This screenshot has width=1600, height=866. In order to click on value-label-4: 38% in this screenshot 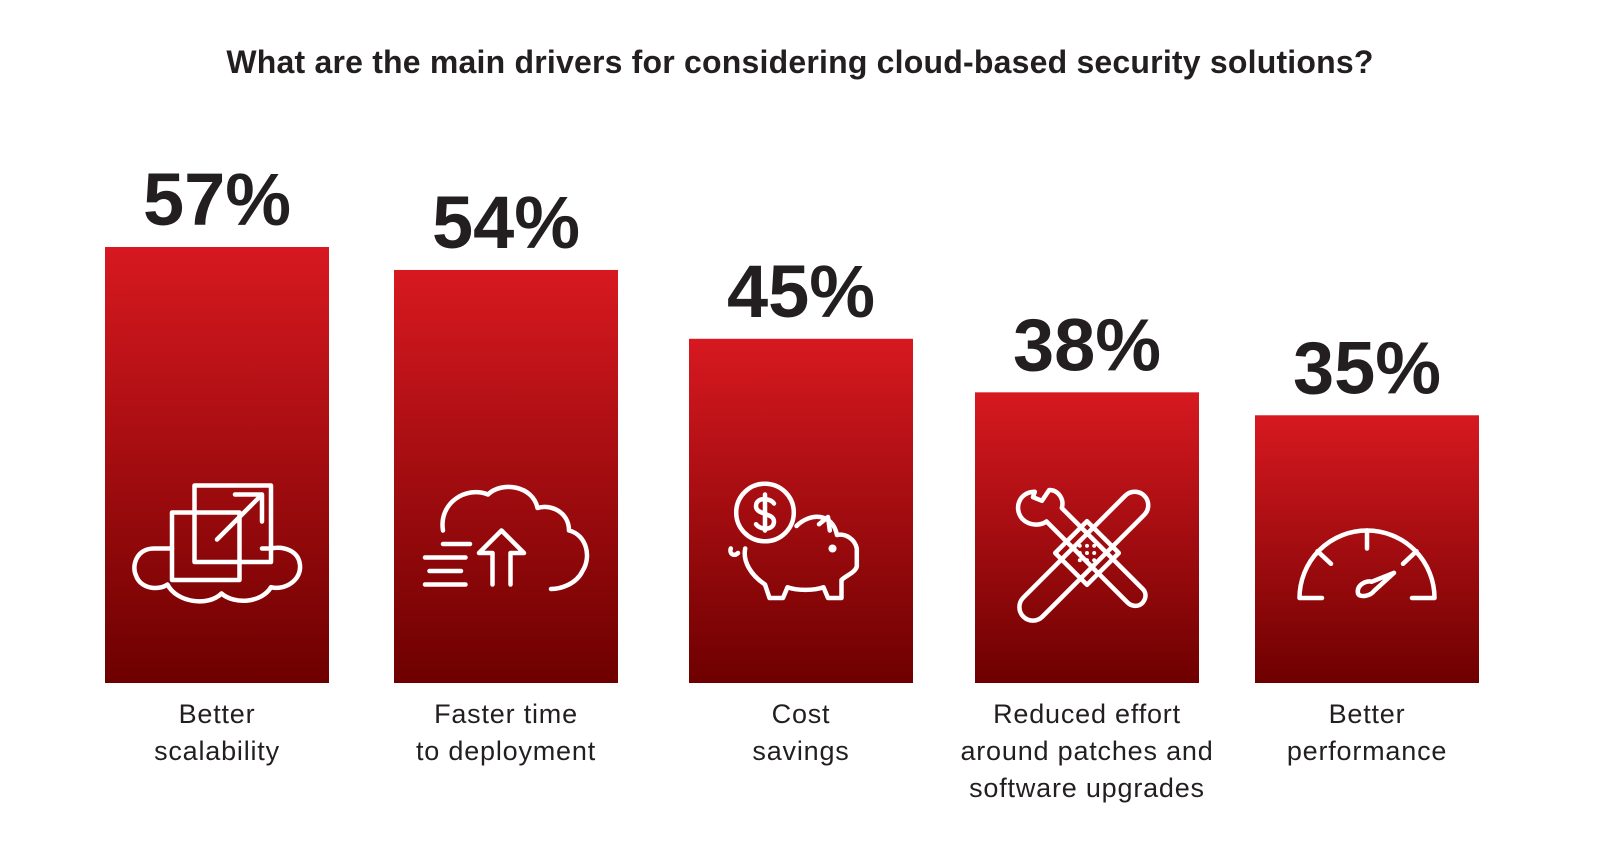, I will do `click(1087, 344)`.